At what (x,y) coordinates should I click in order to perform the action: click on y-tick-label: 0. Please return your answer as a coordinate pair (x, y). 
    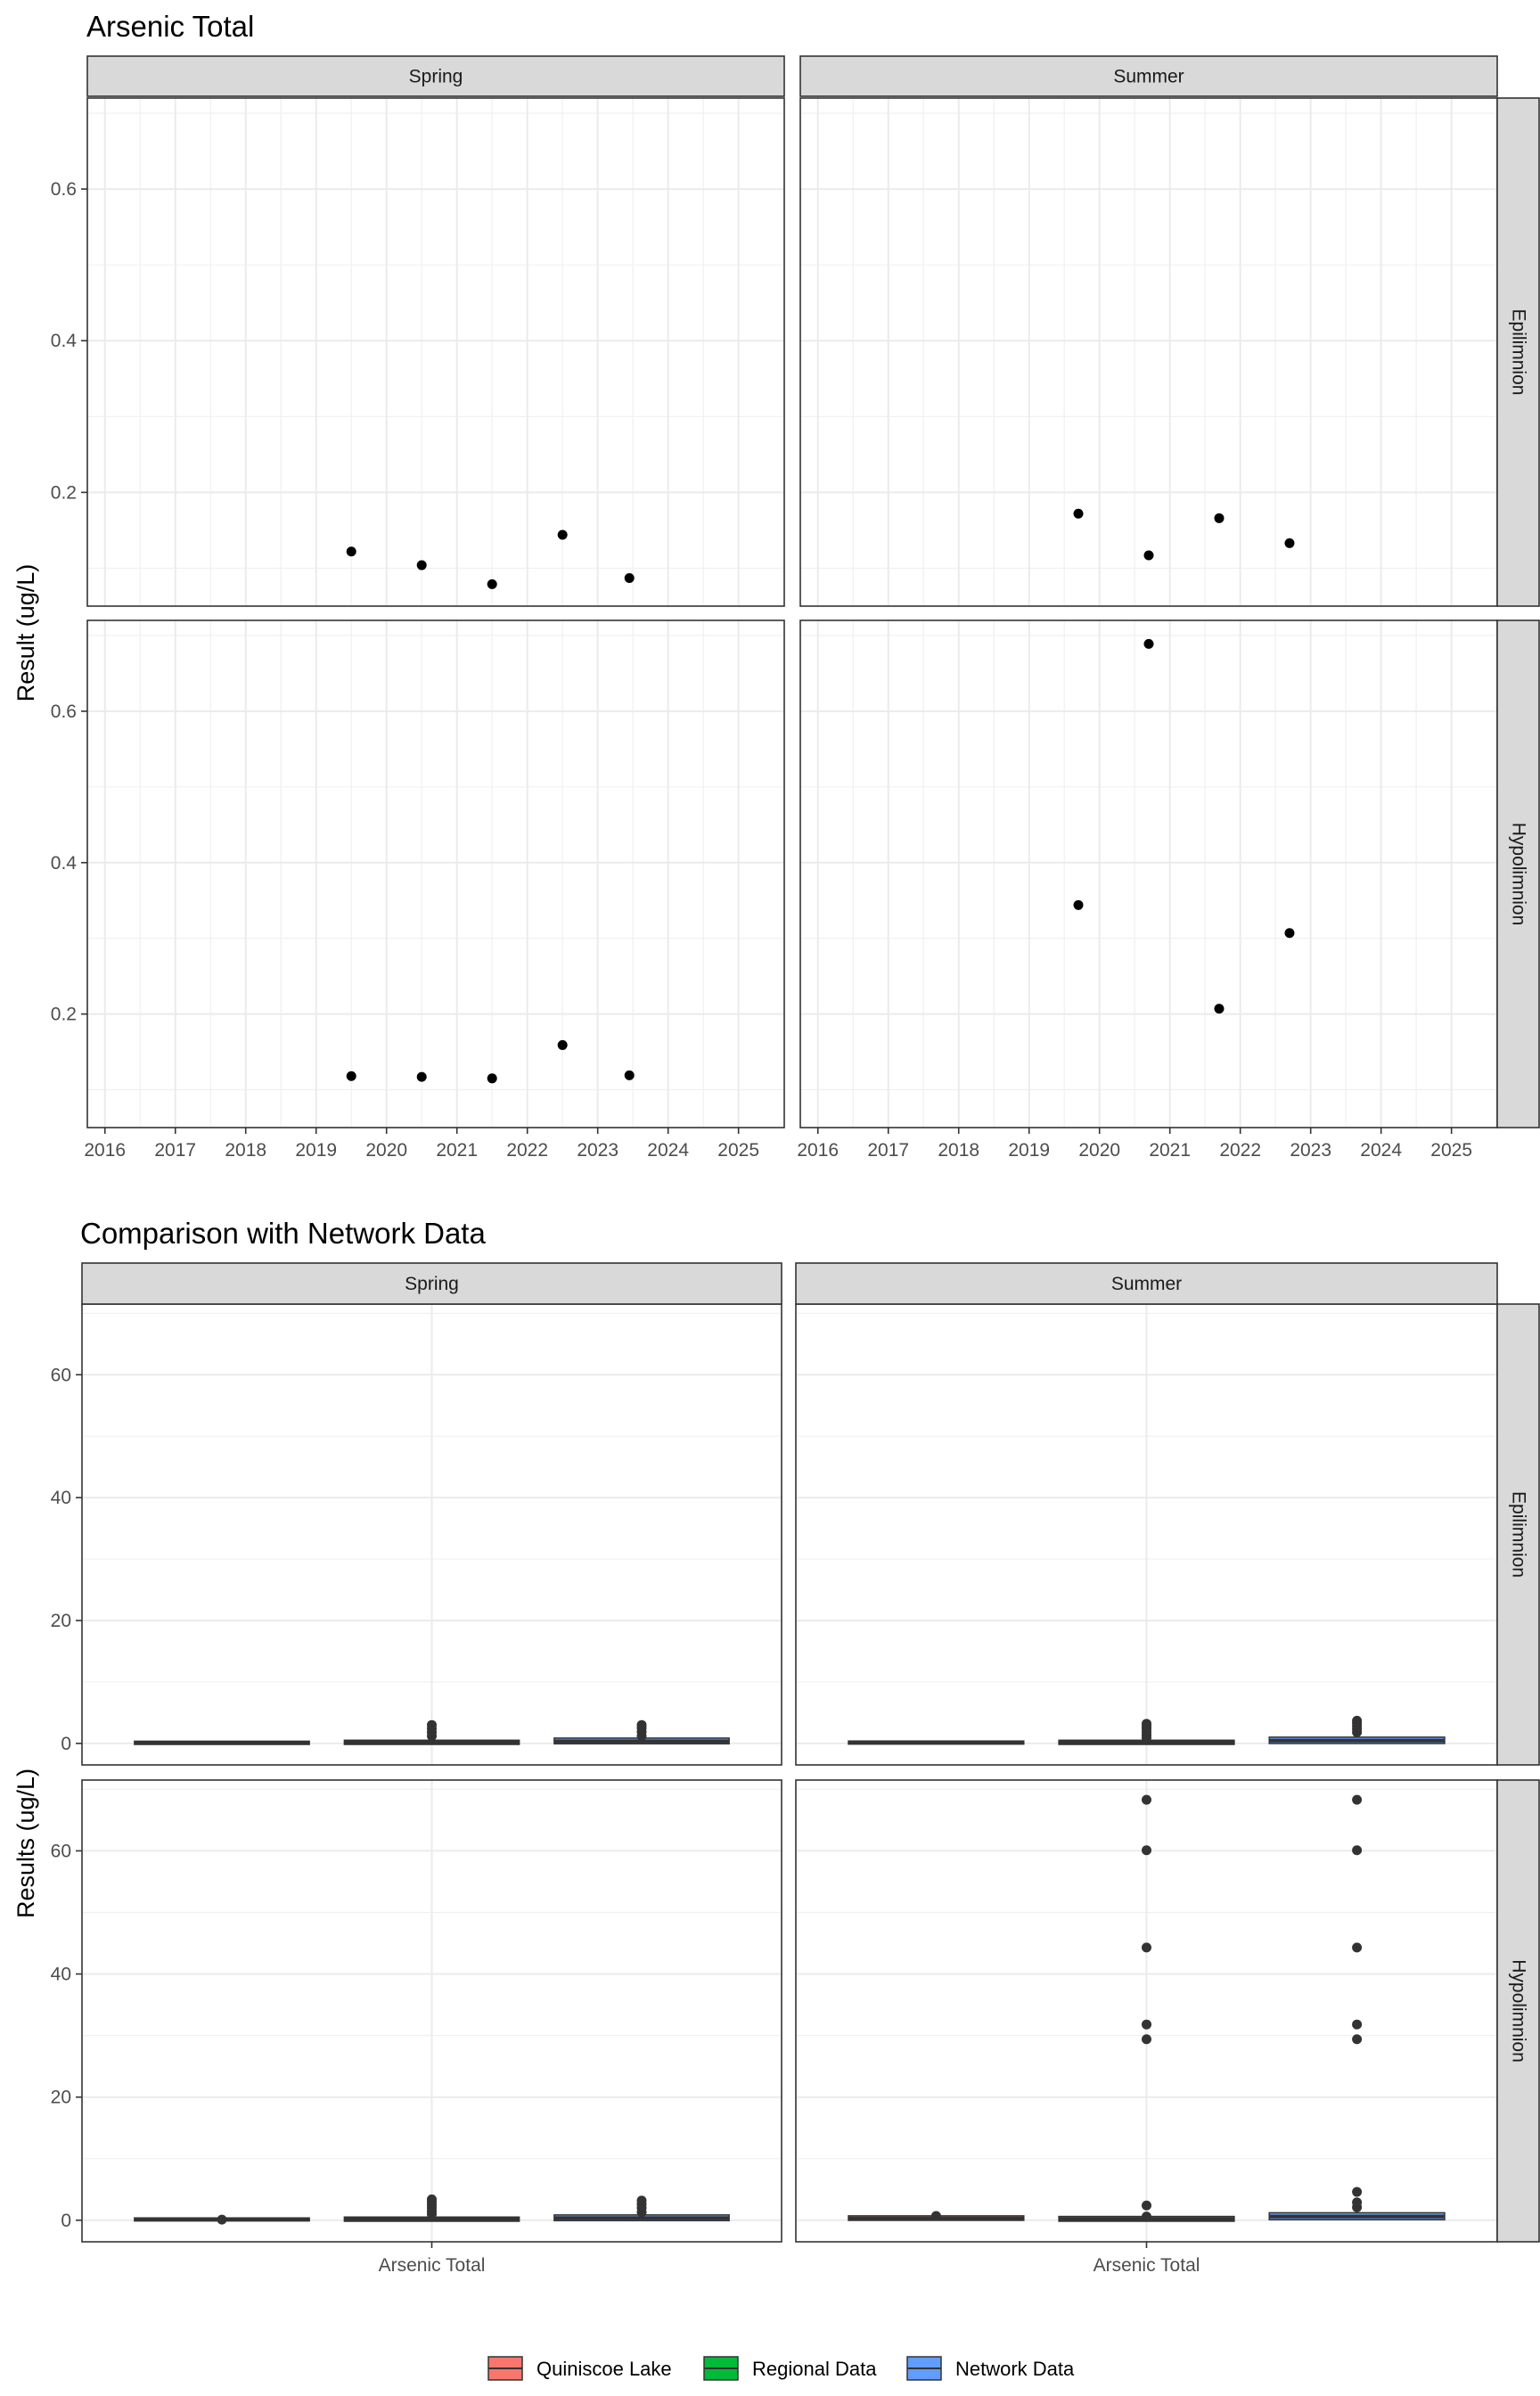
    Looking at the image, I should click on (66, 1744).